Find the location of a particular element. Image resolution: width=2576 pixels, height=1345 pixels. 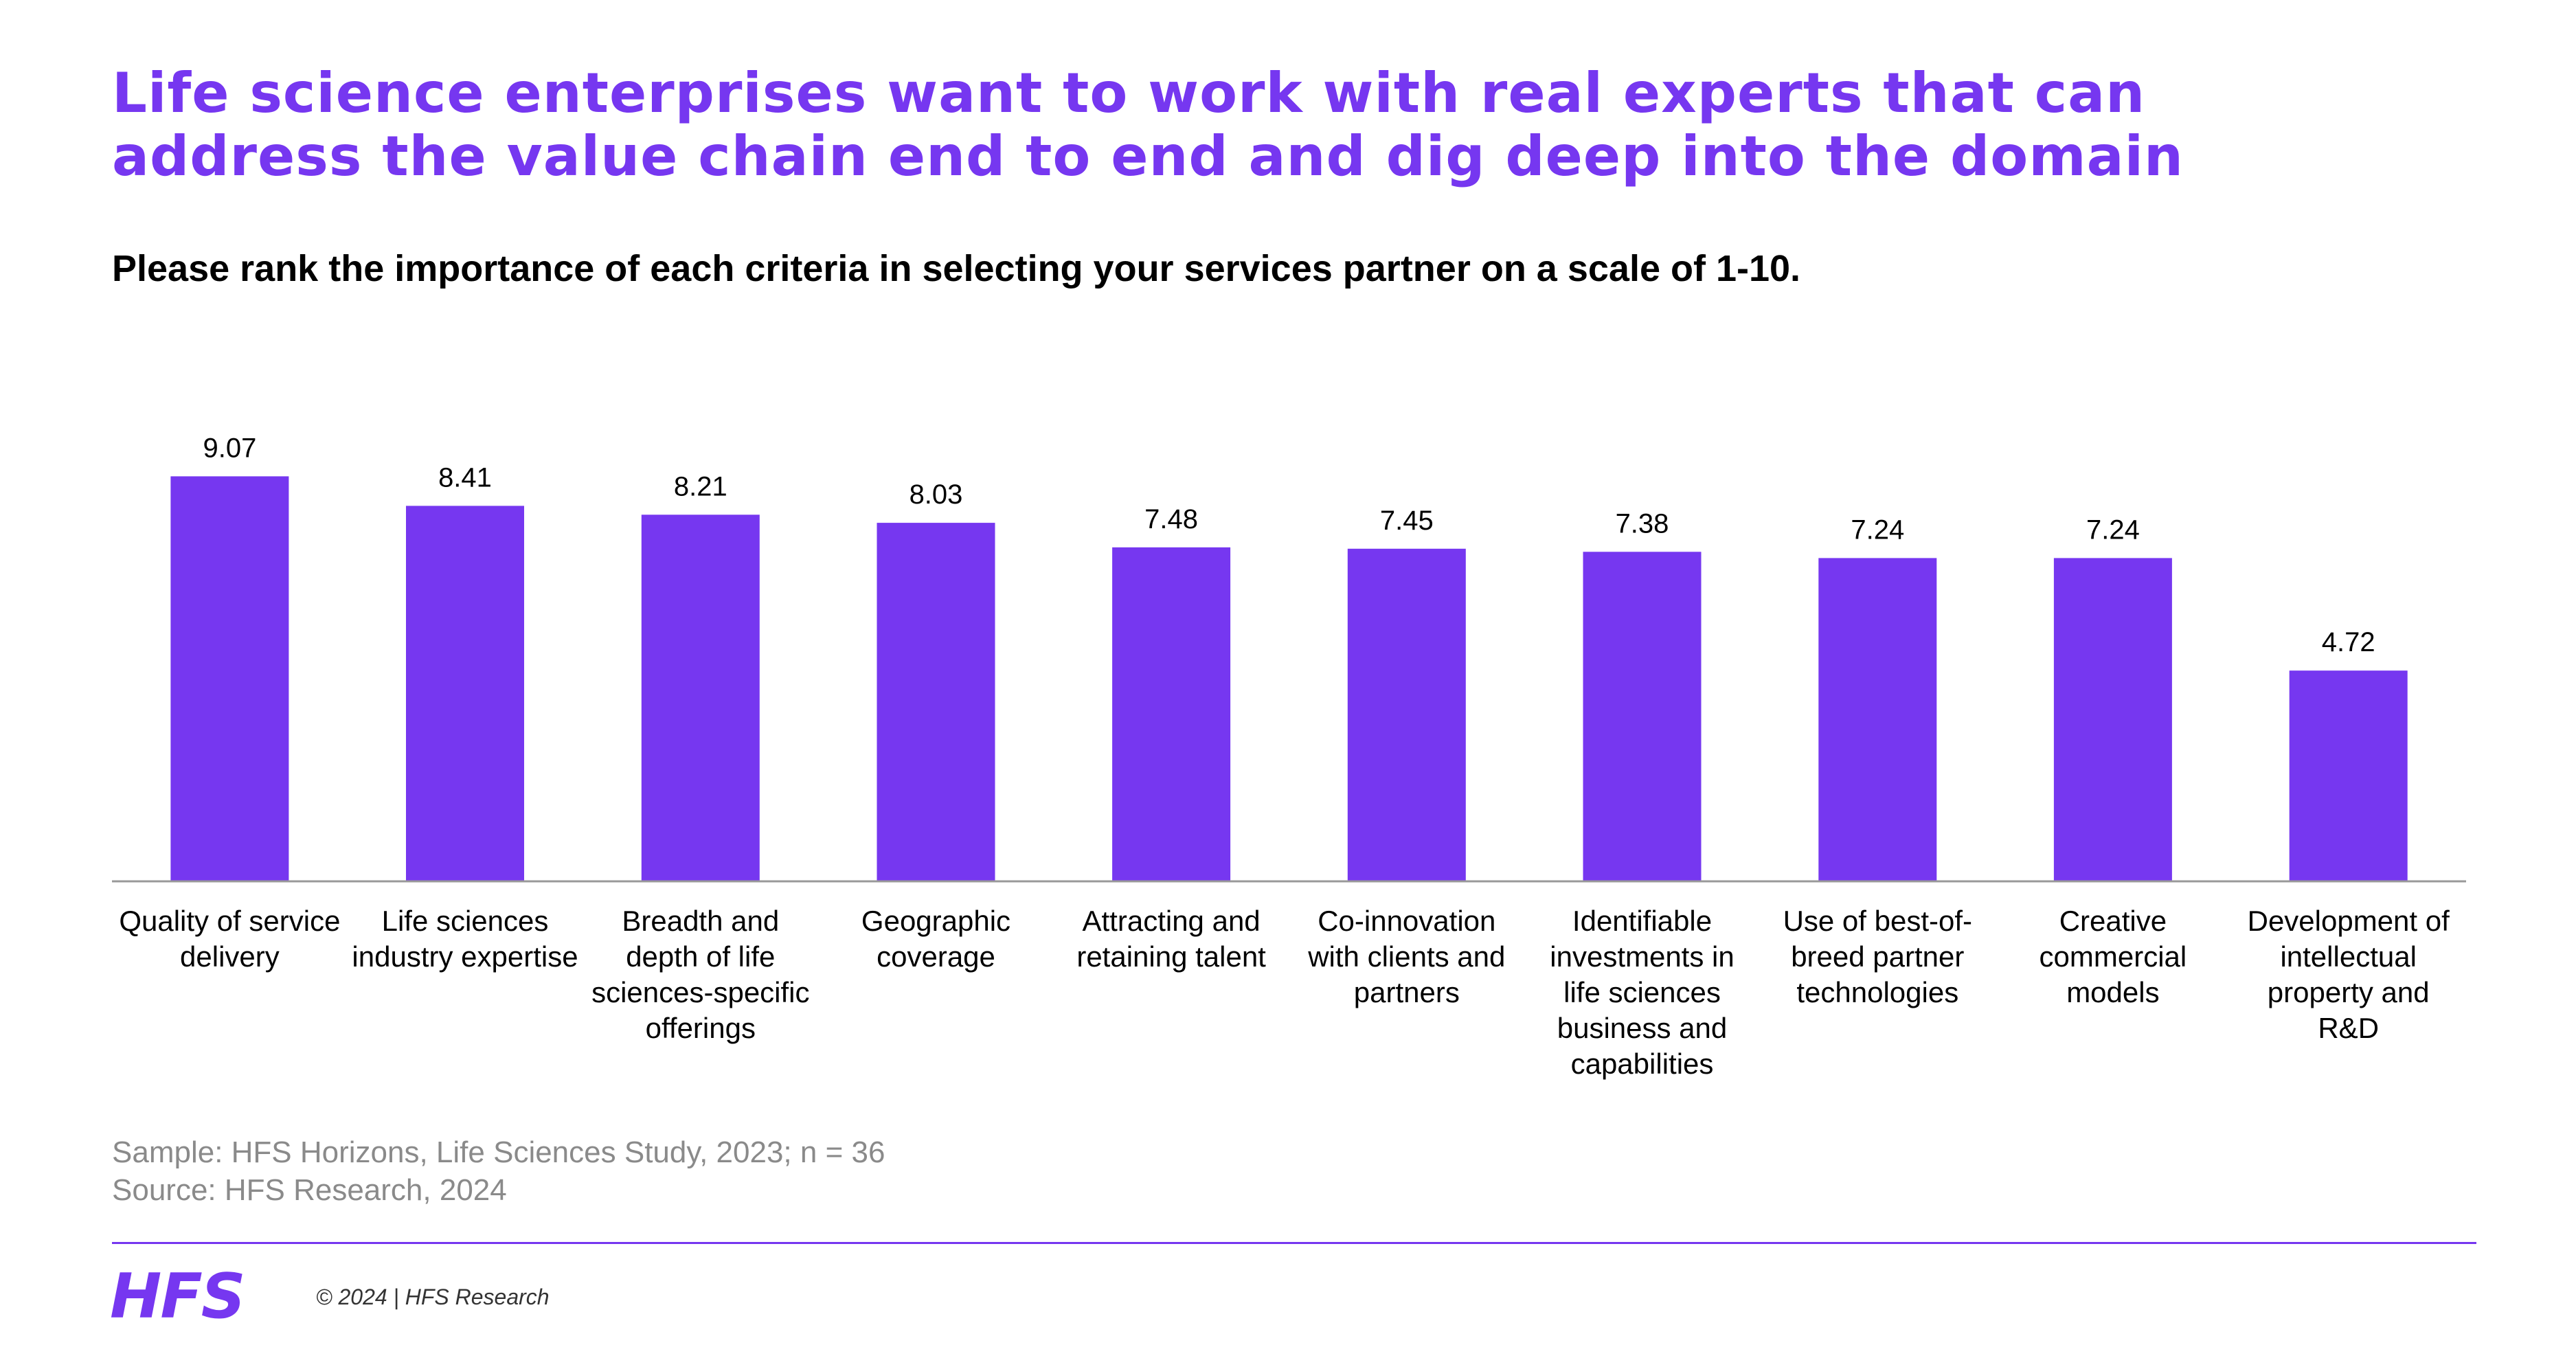

category-label-1: Quality of service delivery is located at coordinates (229, 939).